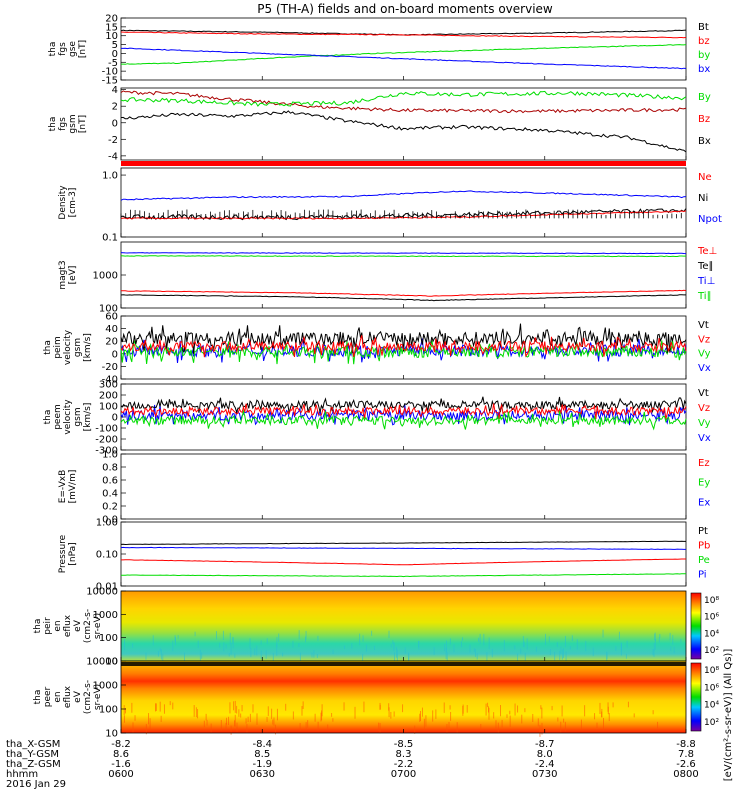  Describe the element at coordinates (704, 41) in the screenshot. I see `legend-label: bz` at that location.